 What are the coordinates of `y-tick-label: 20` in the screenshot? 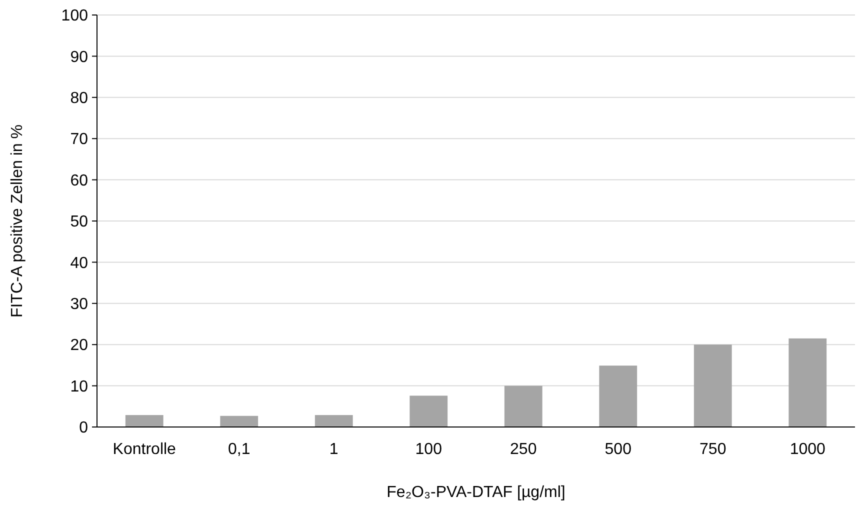 It's located at (79, 345).